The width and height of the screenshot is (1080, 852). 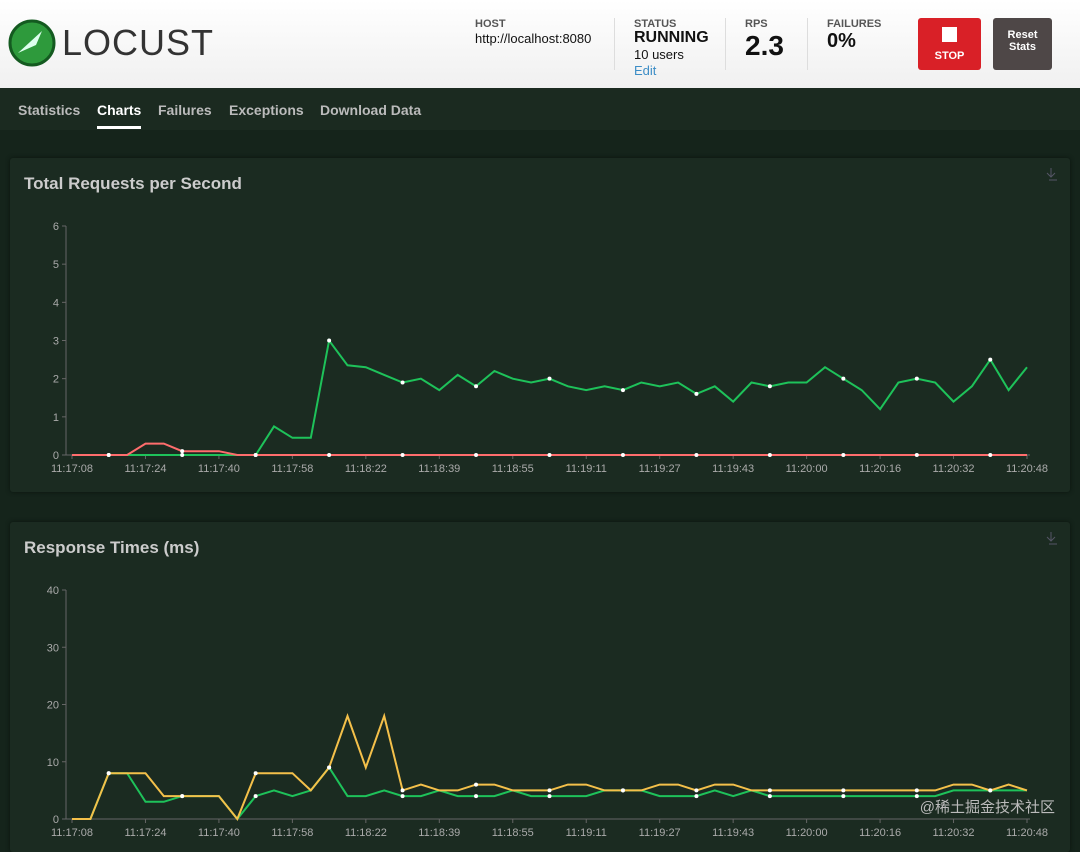 What do you see at coordinates (1022, 44) in the screenshot?
I see `reset-button: Reset Stats` at bounding box center [1022, 44].